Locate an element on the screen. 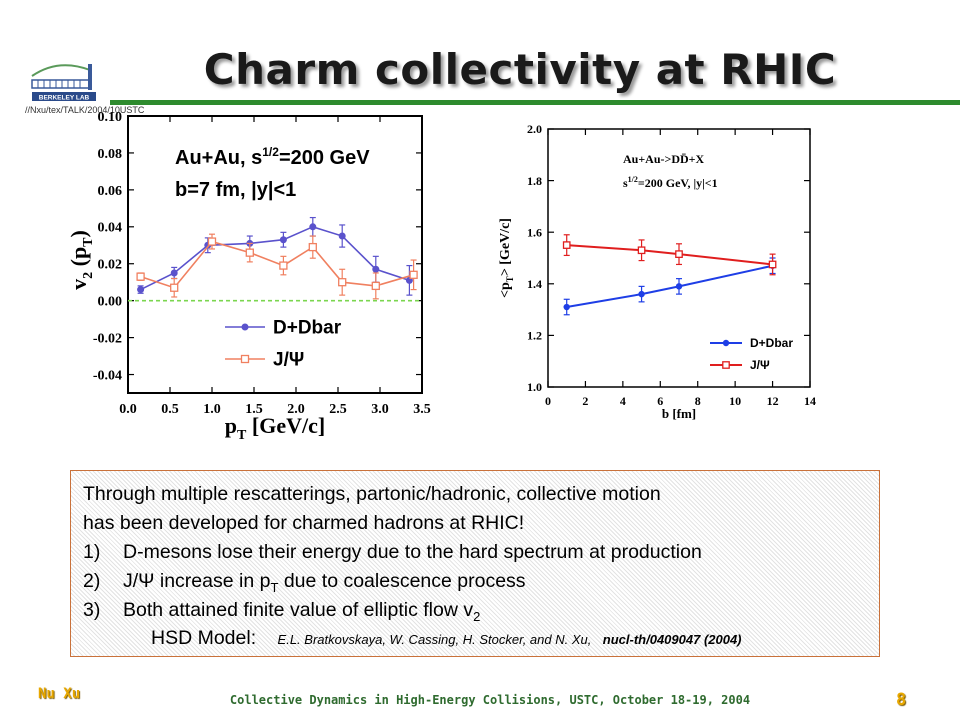  y-axis-label-part: ) is located at coordinates (78, 233).